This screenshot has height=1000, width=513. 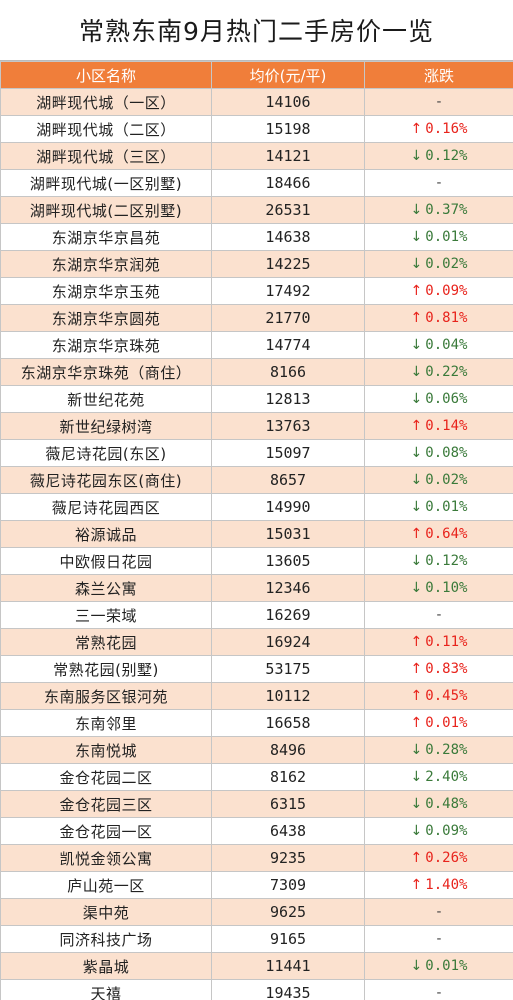 I want to click on average-price-cell: 15097, so click(x=288, y=453).